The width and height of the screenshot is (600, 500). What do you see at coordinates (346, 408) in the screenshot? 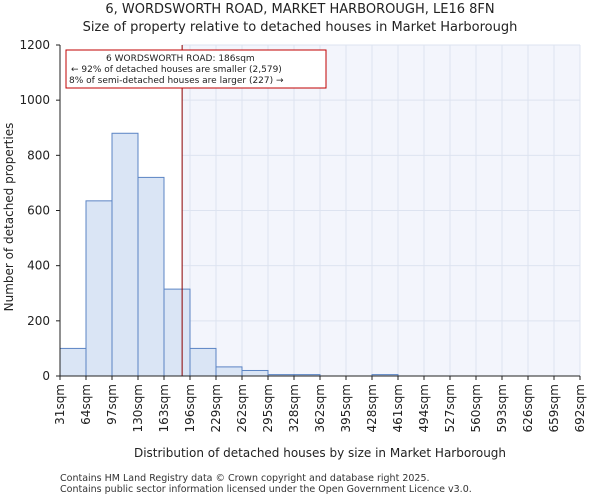
I see `x-tick-label: 395sqm` at bounding box center [346, 408].